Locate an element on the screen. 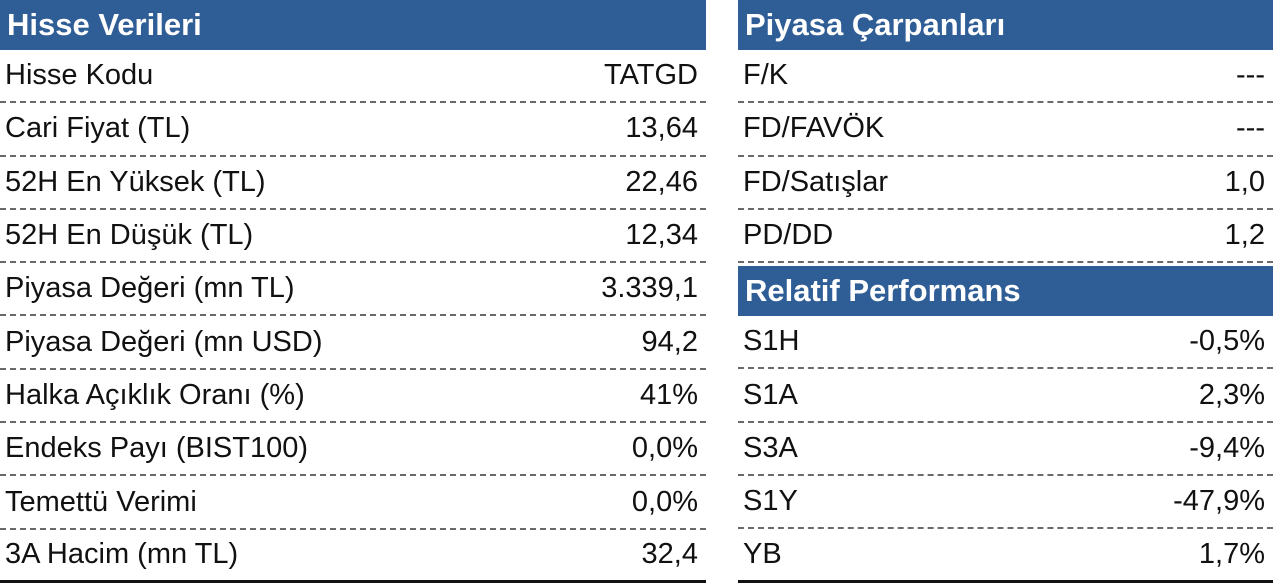  row-value: 1,2 is located at coordinates (1244, 235).